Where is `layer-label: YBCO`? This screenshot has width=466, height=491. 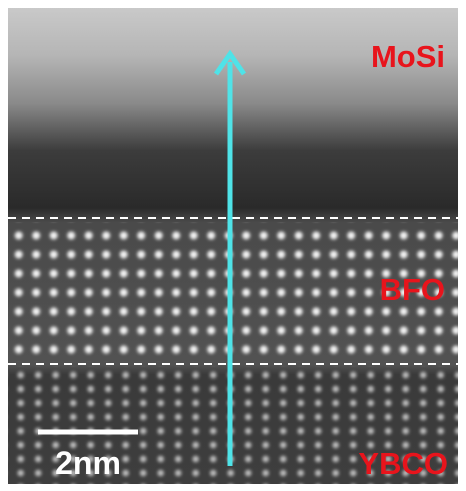
layer-label: YBCO is located at coordinates (403, 463).